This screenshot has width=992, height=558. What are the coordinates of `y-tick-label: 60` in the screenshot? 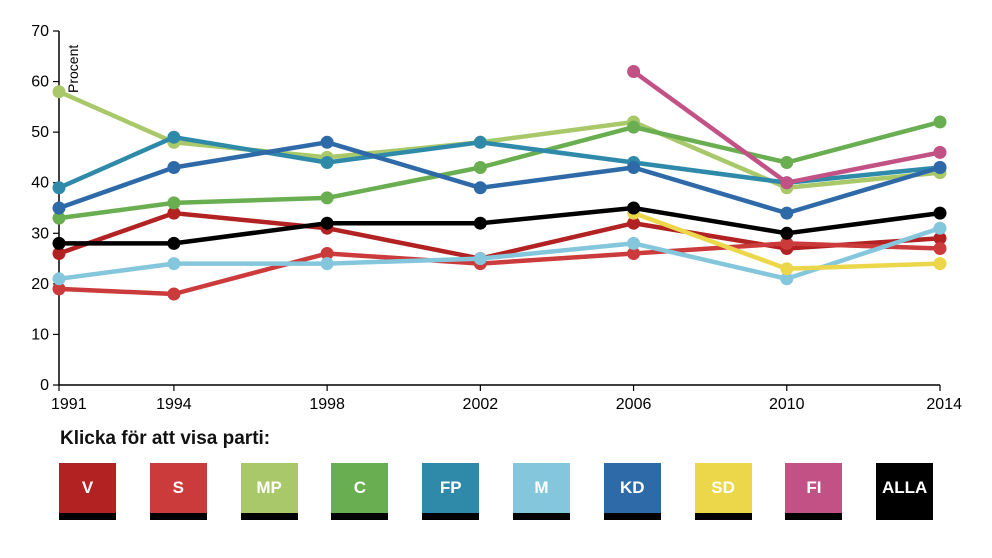 It's located at (40, 82).